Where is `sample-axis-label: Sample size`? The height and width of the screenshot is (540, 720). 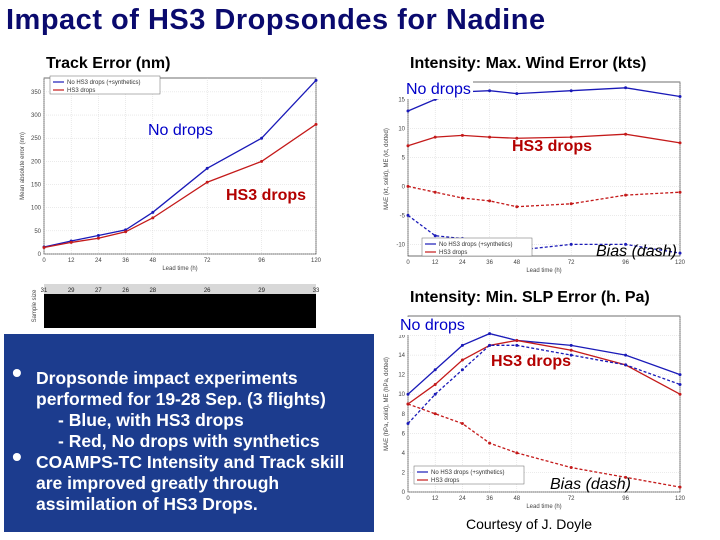
sample-axis-label: Sample size is located at coordinates (35, 305).